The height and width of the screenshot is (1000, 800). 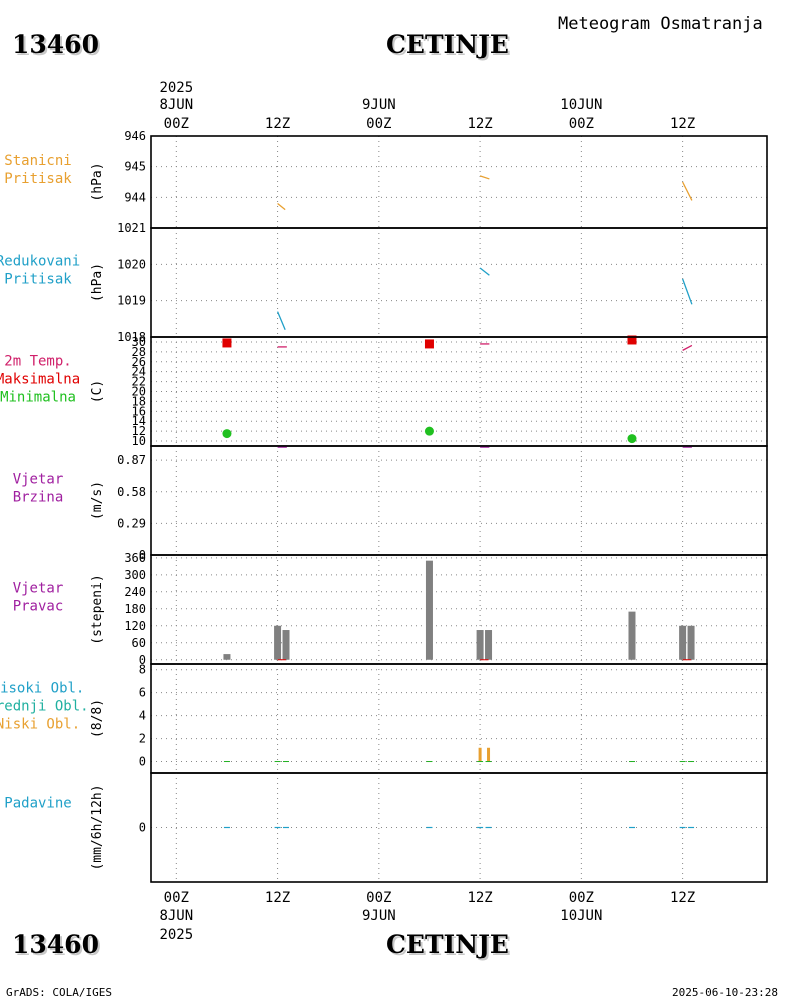 I want to click on y-tick-label: 0.87, so click(x=131, y=460).